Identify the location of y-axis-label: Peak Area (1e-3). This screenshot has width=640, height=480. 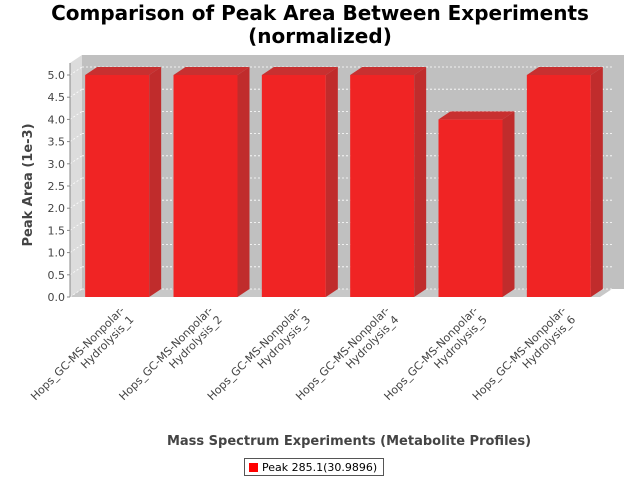
(28, 184).